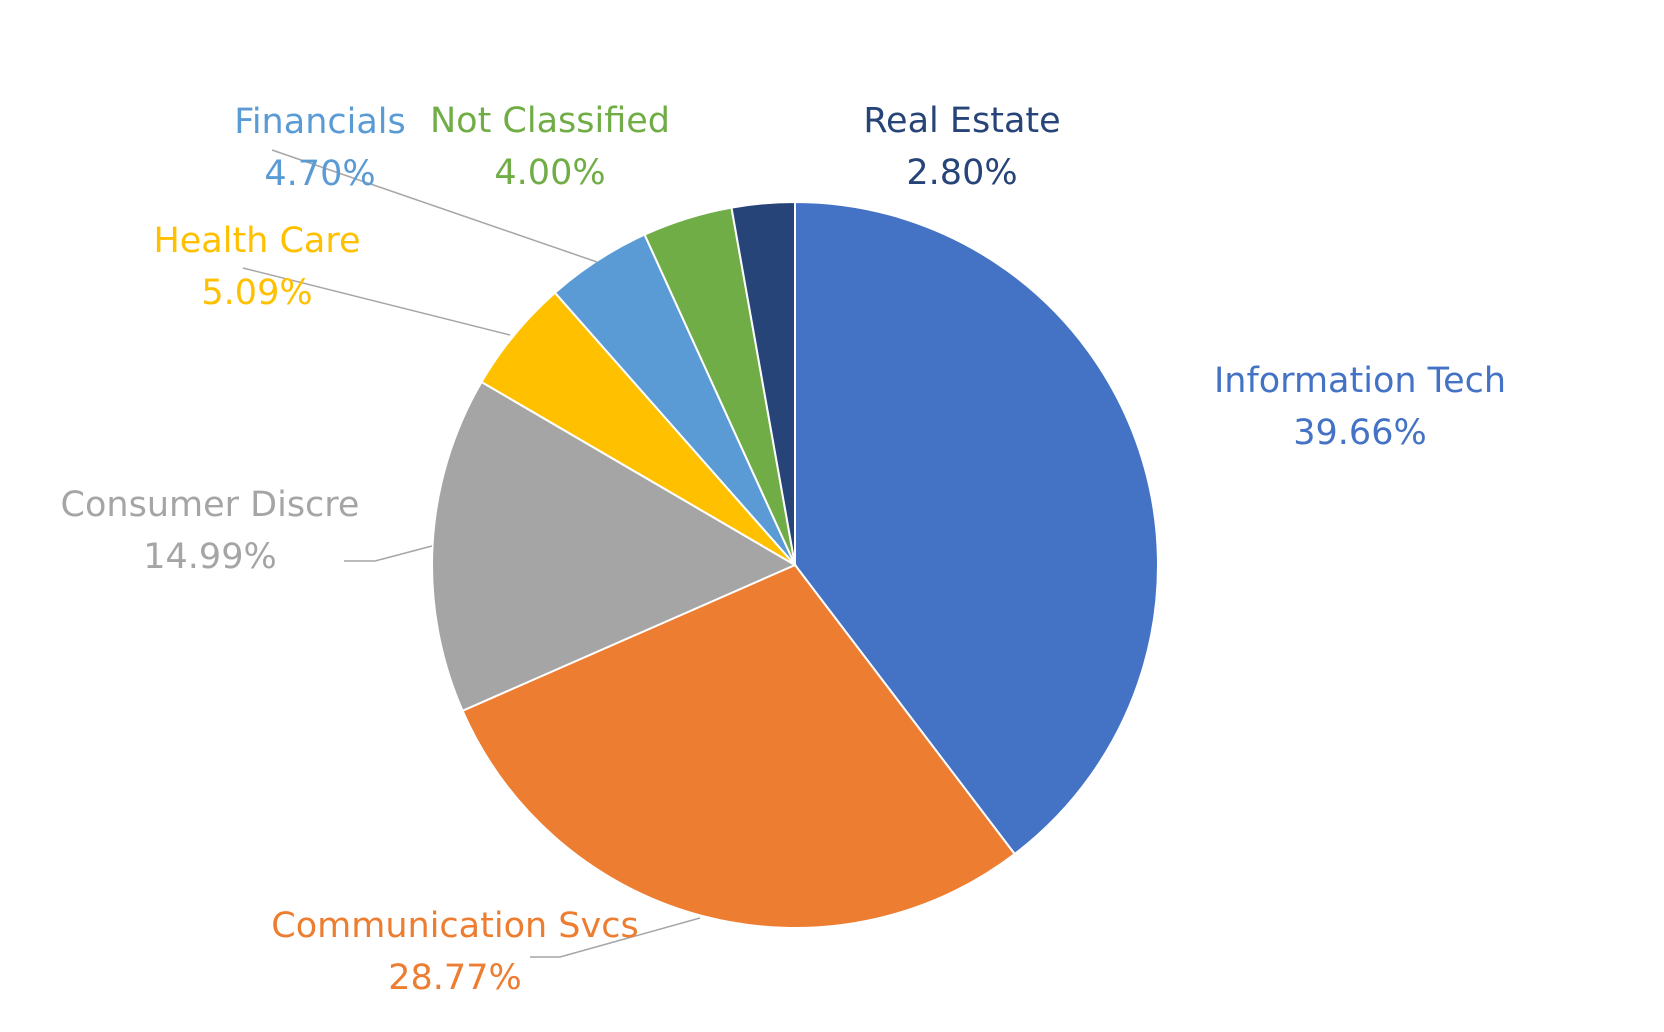 This screenshot has width=1664, height=1032. Describe the element at coordinates (209, 557) in the screenshot. I see `slice-value-label: 14.99%` at that location.